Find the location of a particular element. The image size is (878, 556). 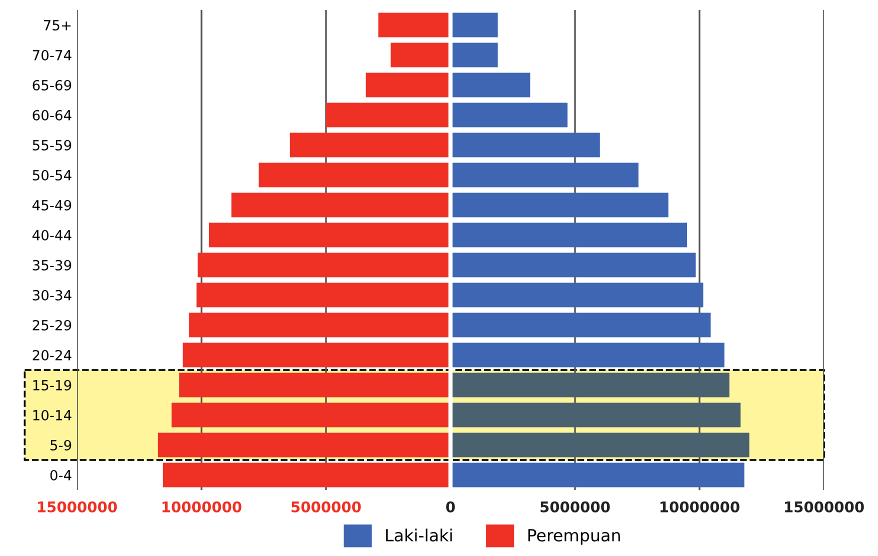

y-tick-label: 60-64 is located at coordinates (52, 115).